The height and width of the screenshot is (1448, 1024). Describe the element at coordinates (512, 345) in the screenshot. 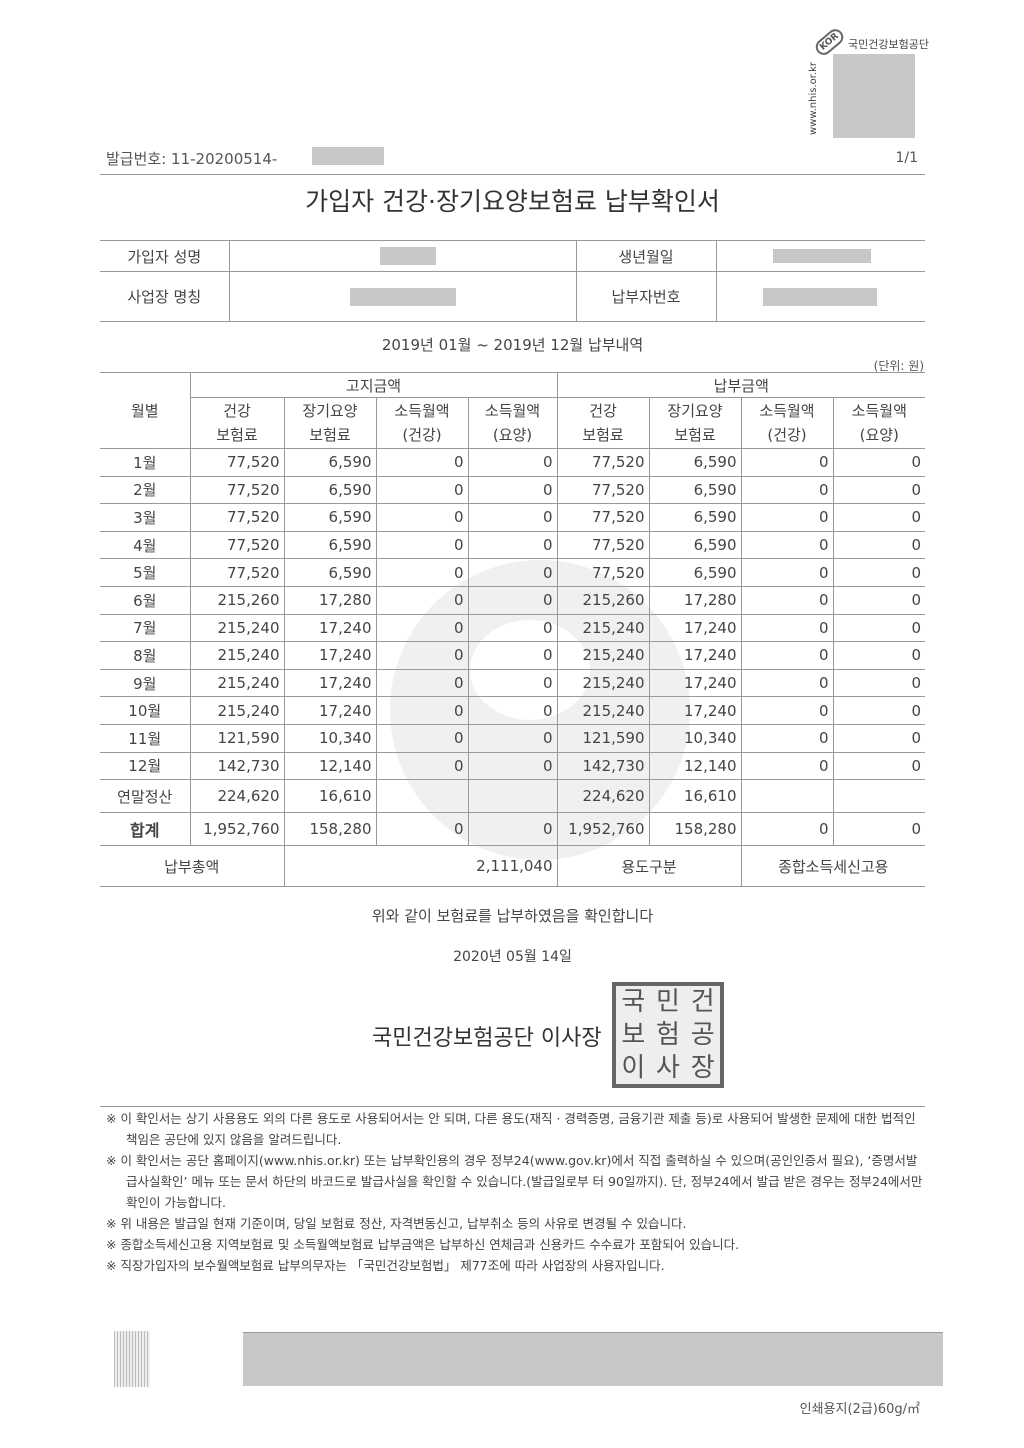

I see `payment-period: 2019년 01월 ~ 2019년 12월 납부내역` at that location.